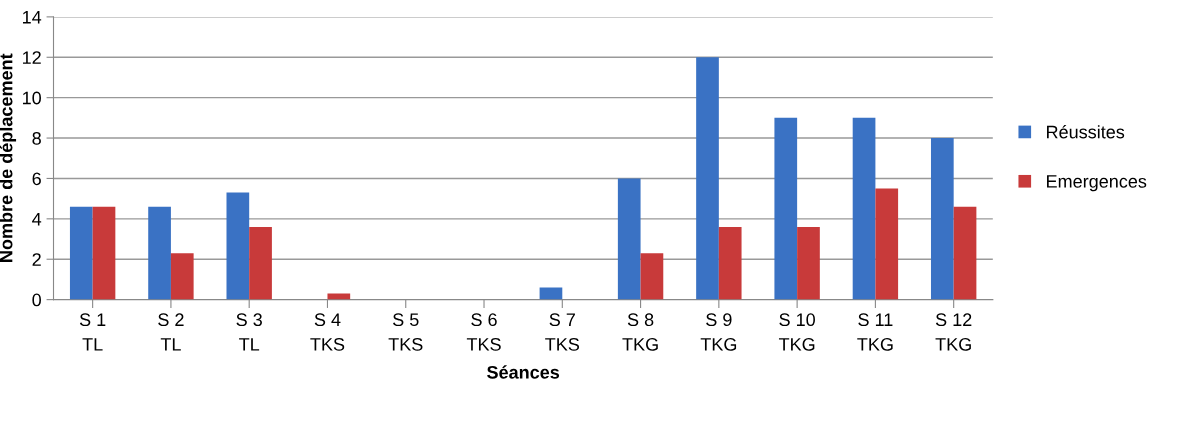 This screenshot has width=1189, height=422. Describe the element at coordinates (171, 332) in the screenshot. I see `x-tick-label: S 2 TL` at that location.